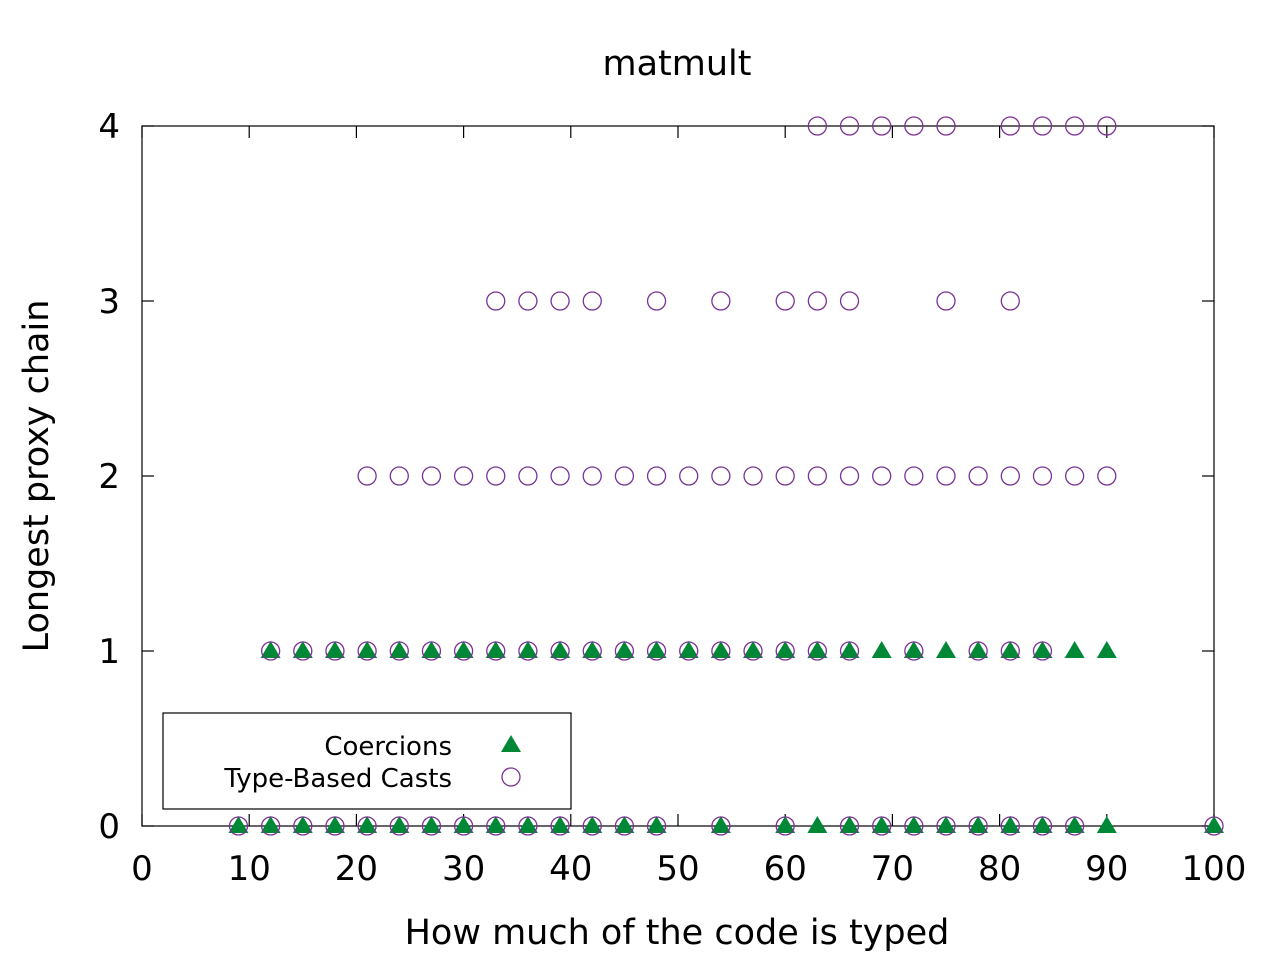  What do you see at coordinates (1214, 869) in the screenshot?
I see `x-tick-label: 100` at bounding box center [1214, 869].